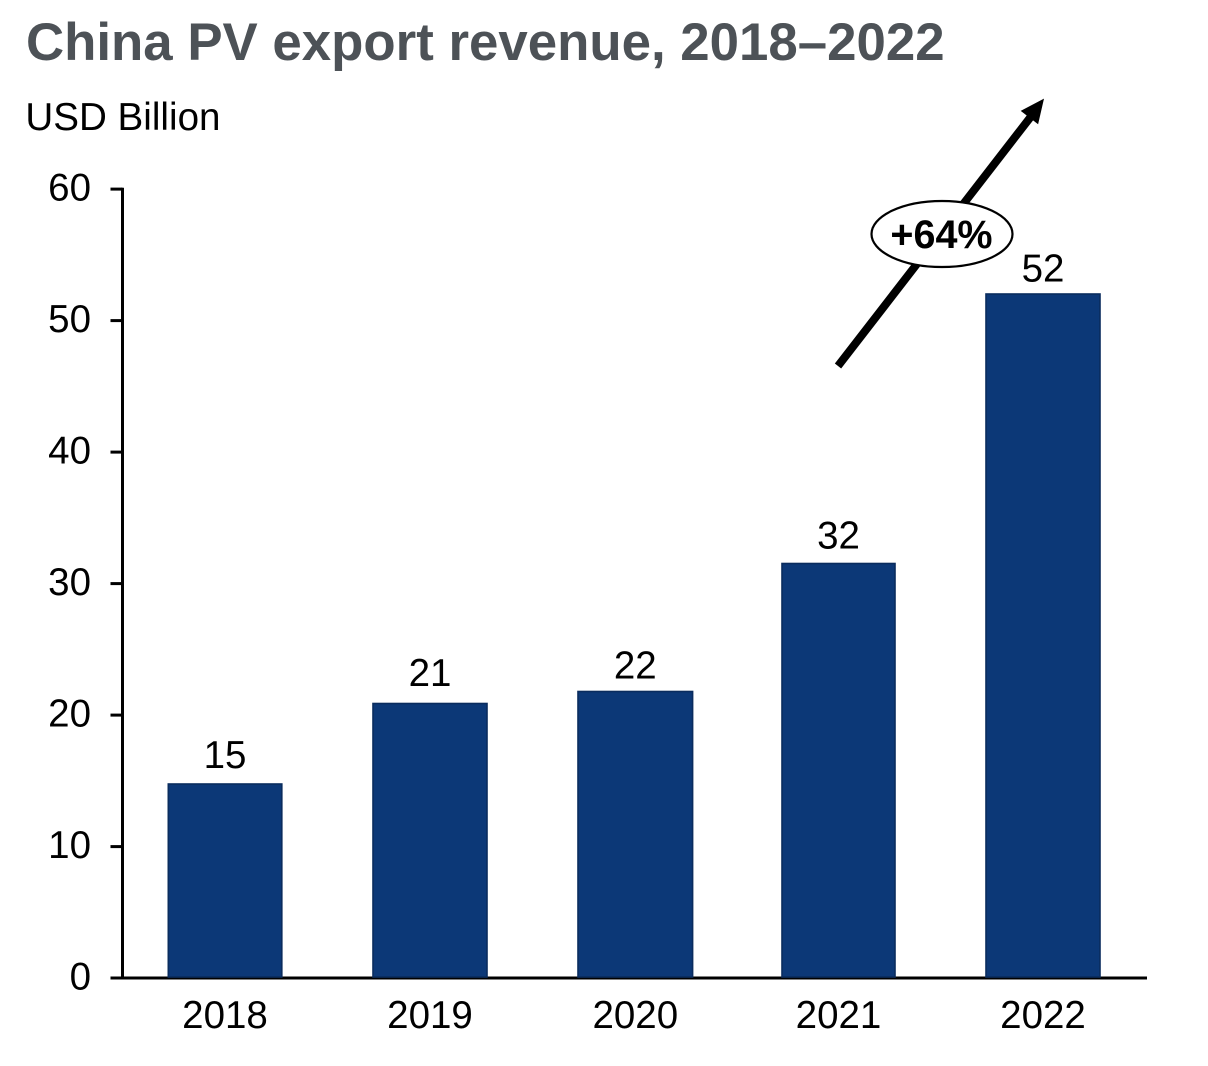  What do you see at coordinates (69, 714) in the screenshot?
I see `svg-text: 20` at bounding box center [69, 714].